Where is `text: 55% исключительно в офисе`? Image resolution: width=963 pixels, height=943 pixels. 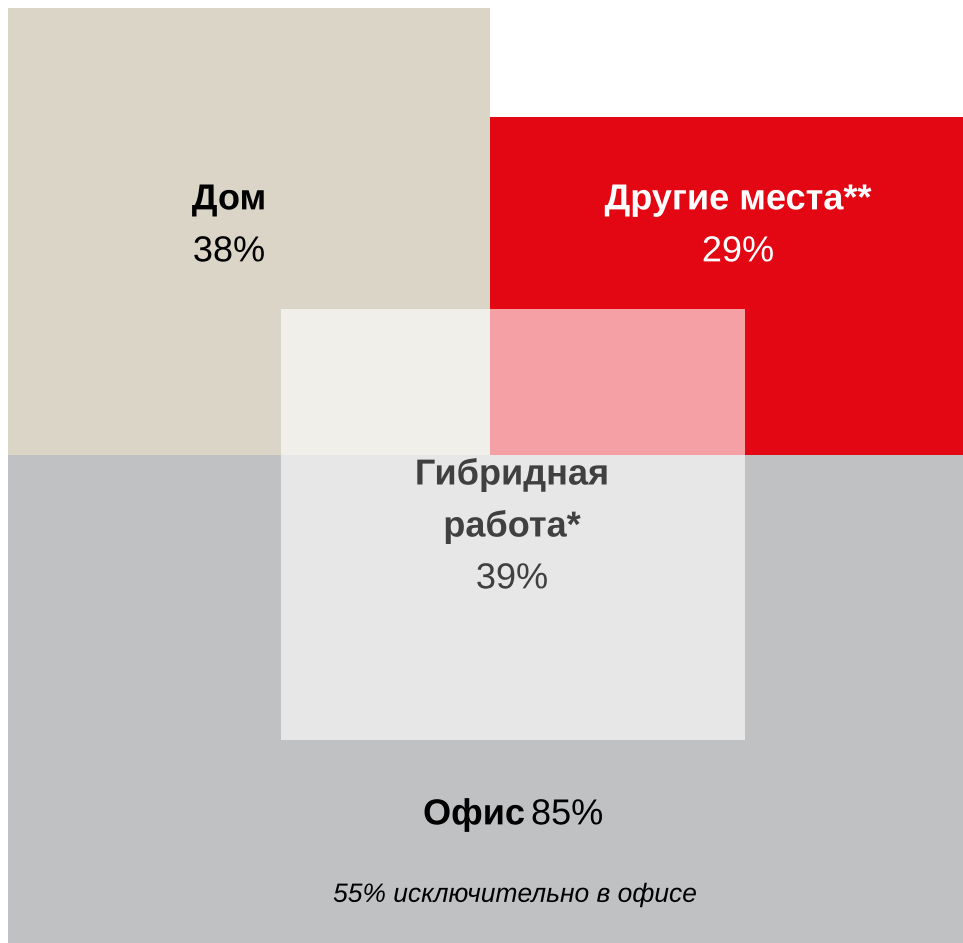 text: 55% исключительно в офисе is located at coordinates (515, 895).